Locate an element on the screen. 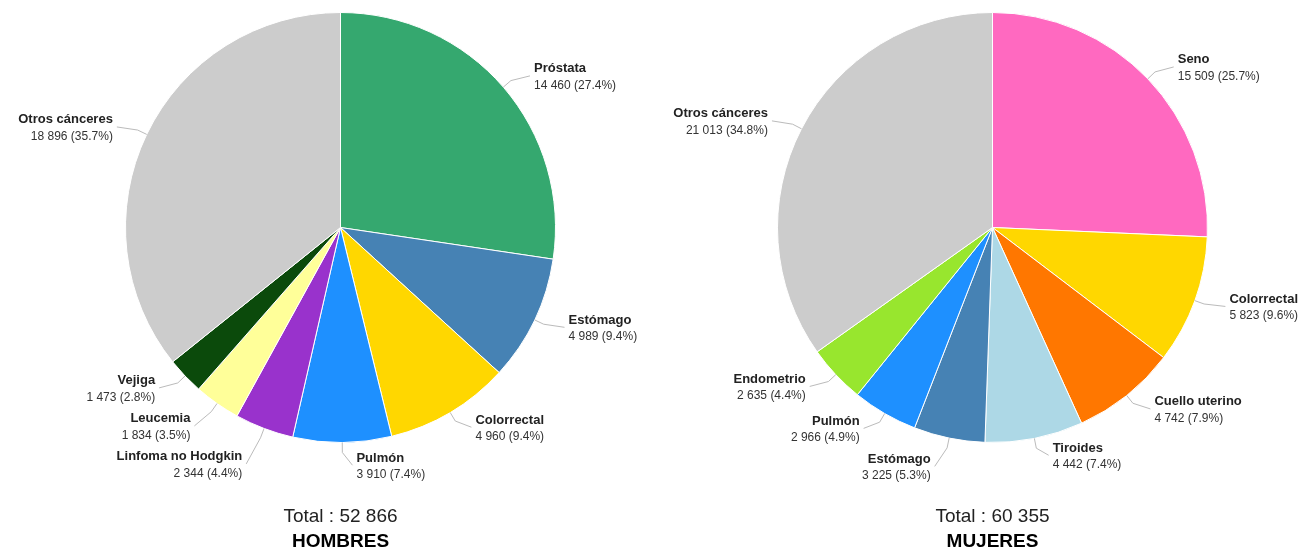 This screenshot has width=1304, height=555. data-label: 4 989 (9.4%) is located at coordinates (603, 336).